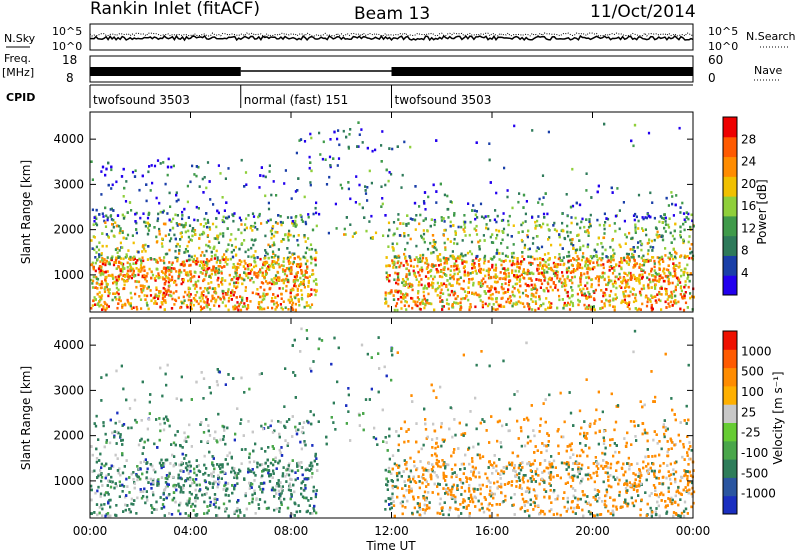  Describe the element at coordinates (245, 290) in the screenshot. I see `heat-cell-2082` at that location.